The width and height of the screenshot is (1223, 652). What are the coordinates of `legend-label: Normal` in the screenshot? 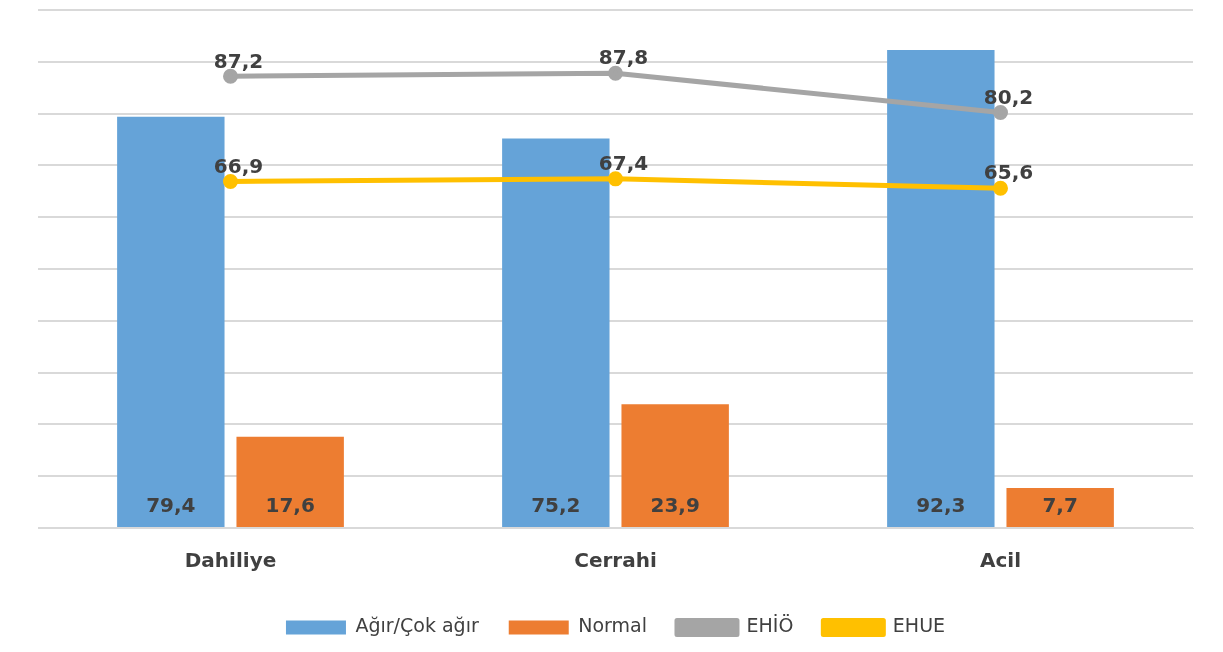 It's located at (612, 625).